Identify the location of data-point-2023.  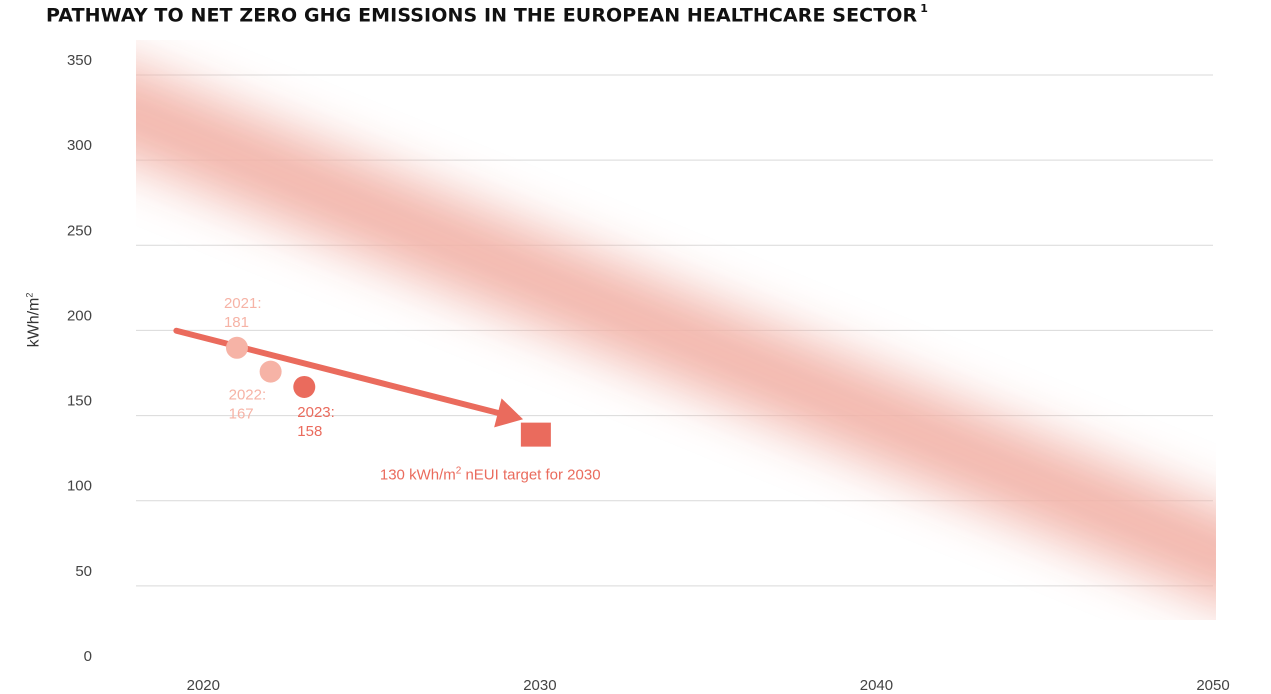
(304, 386).